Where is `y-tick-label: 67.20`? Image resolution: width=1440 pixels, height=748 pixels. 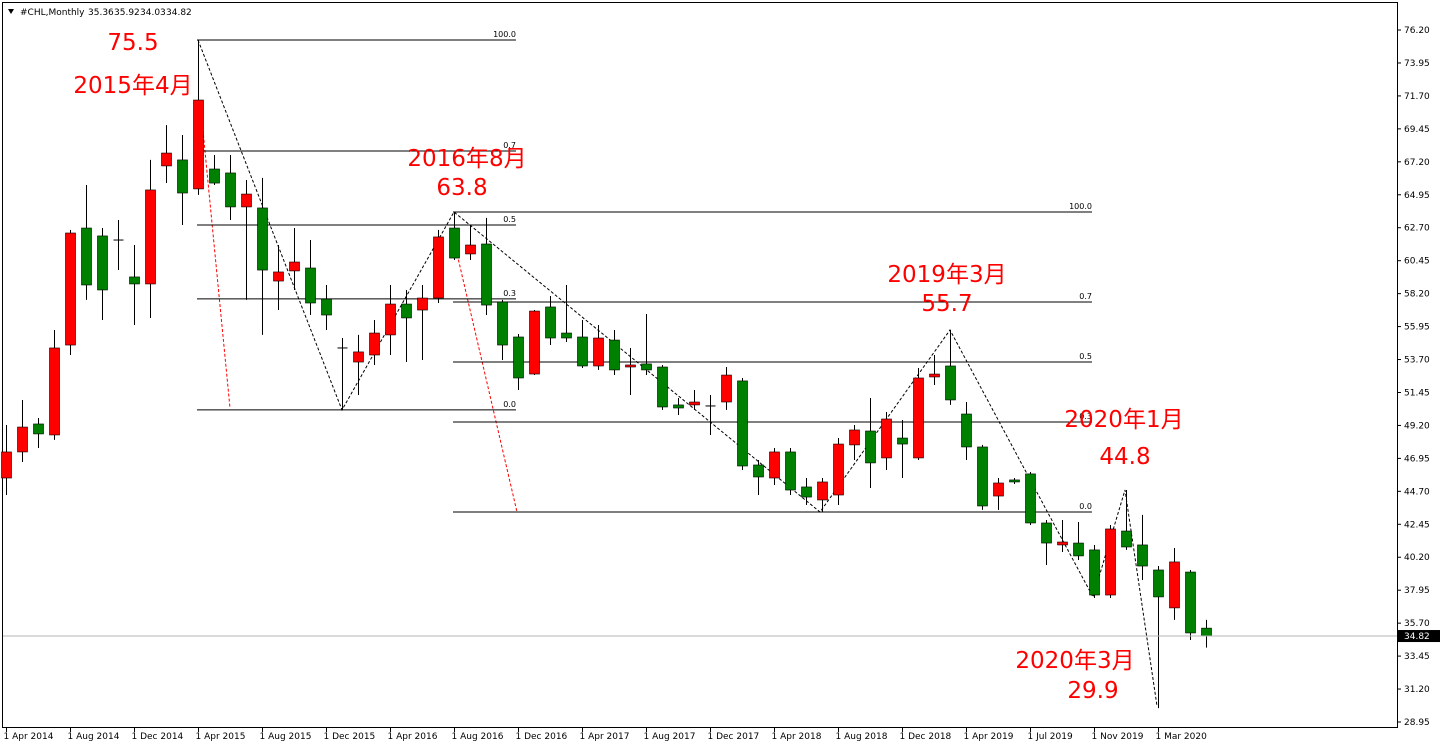
y-tick-label: 67.20 is located at coordinates (1417, 163).